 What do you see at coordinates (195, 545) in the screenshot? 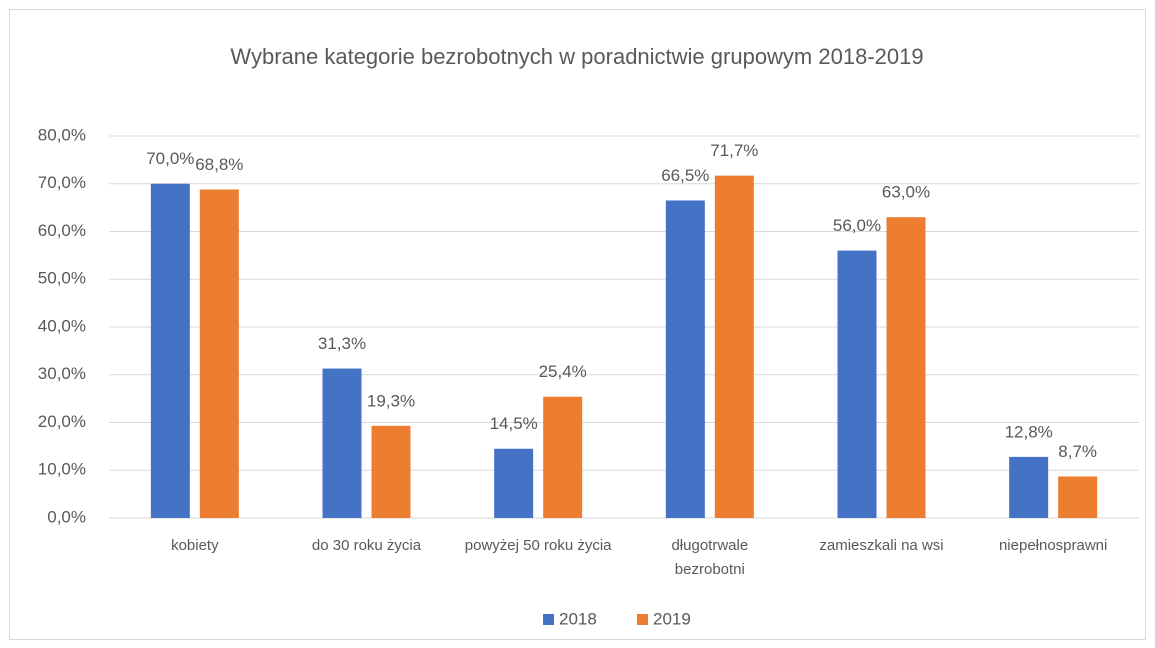
I see `x-tick-label: kobiety` at bounding box center [195, 545].